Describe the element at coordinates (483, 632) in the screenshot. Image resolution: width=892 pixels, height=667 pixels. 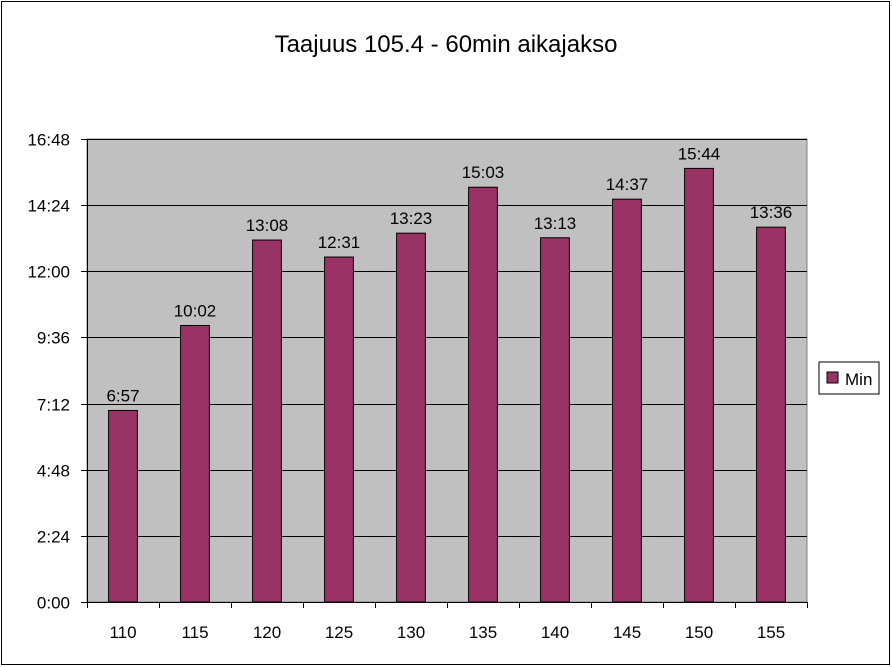
I see `x-tick-label: 135` at that location.